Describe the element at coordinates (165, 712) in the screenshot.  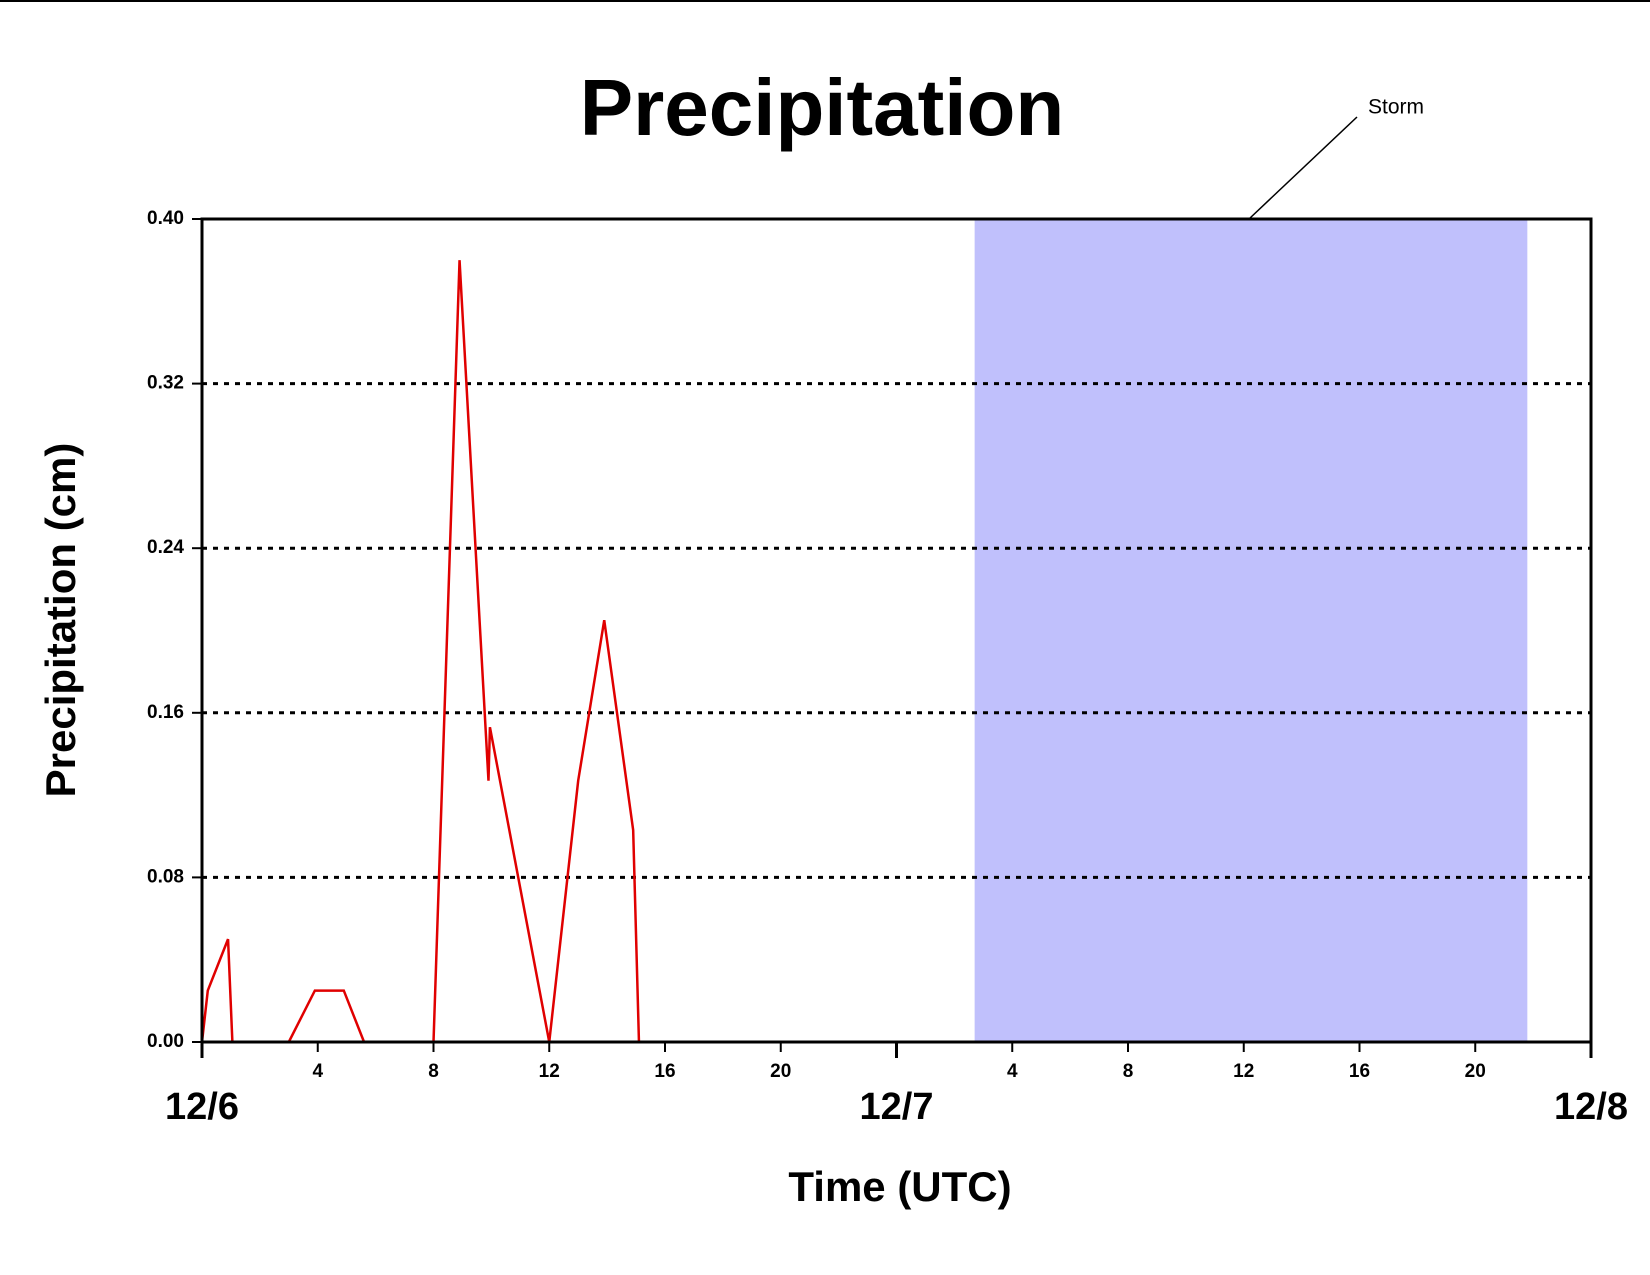
I see `y-tick-label: 0.16` at that location.